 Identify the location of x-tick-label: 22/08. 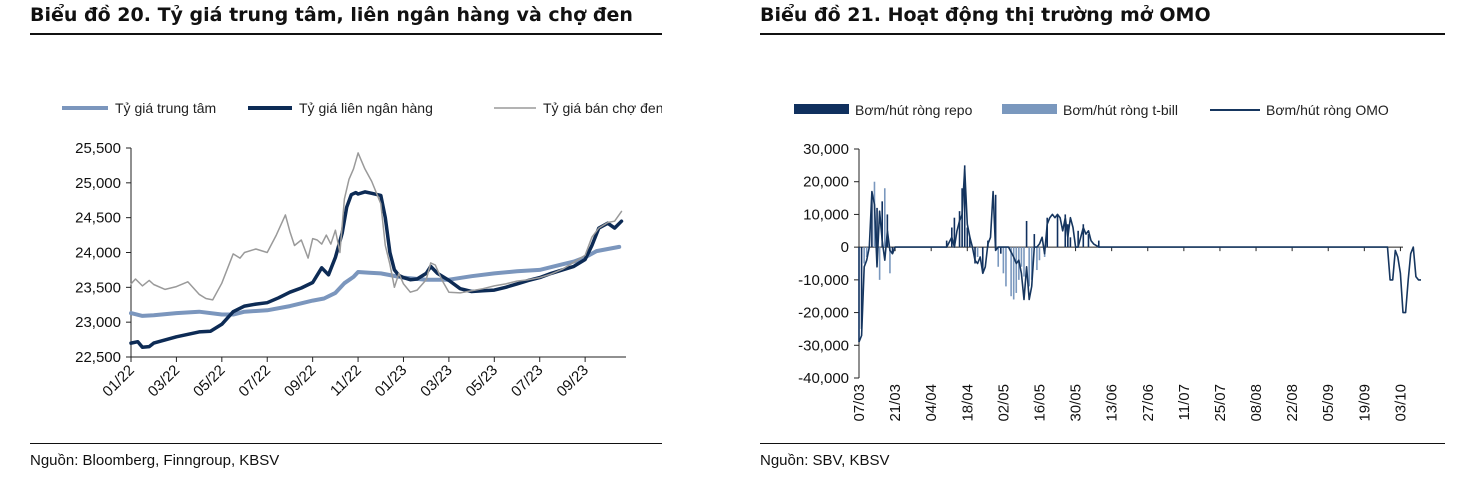
(1292, 403).